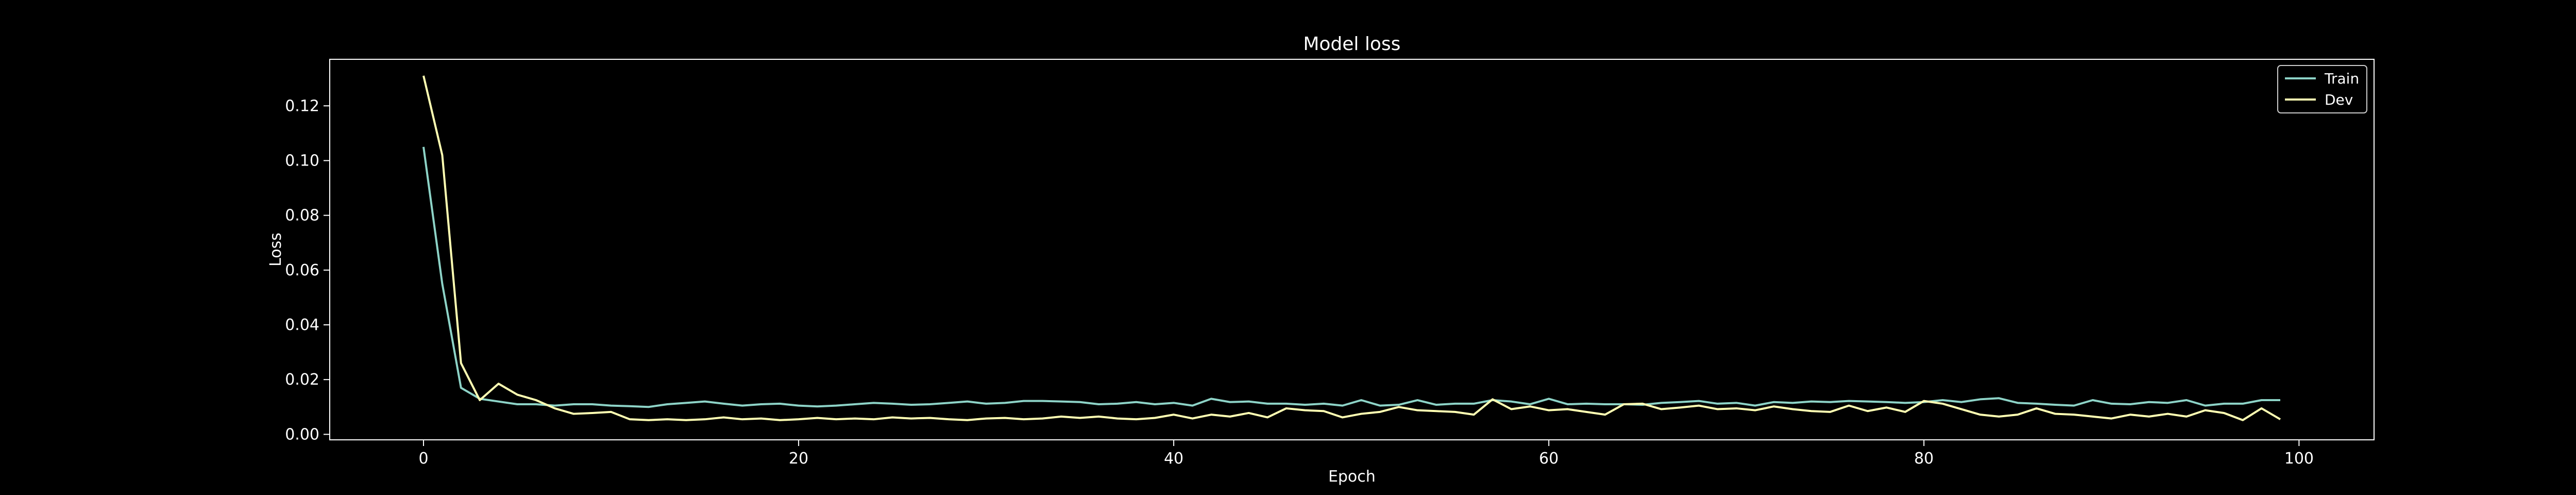 This screenshot has height=495, width=2576. What do you see at coordinates (302, 325) in the screenshot?
I see `y-tick-label: 0.04` at bounding box center [302, 325].